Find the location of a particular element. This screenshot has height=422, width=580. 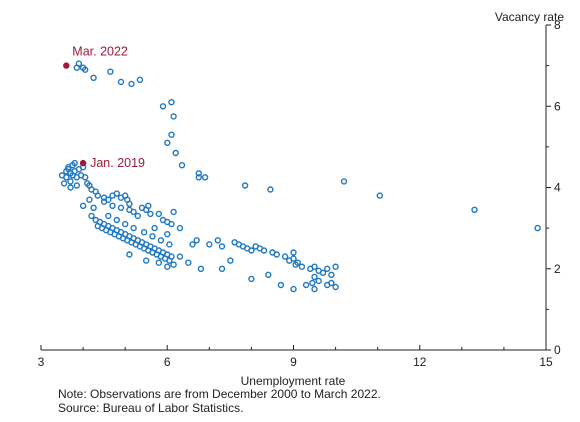

source-text: Source: Bureau of Labor Statistics. is located at coordinates (151, 408).